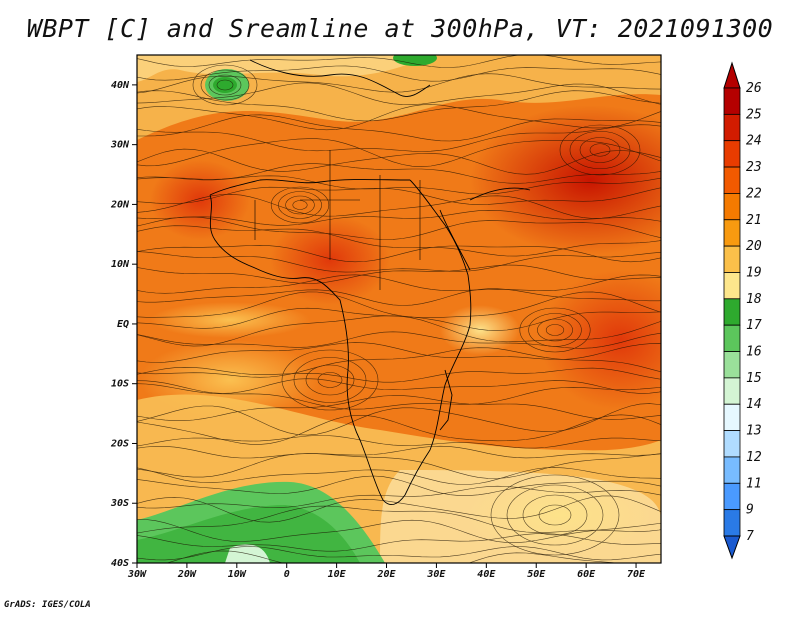 Image resolution: width=800 pixels, height=618 pixels. Describe the element at coordinates (754, 404) in the screenshot. I see `colorbar-label: 14` at that location.